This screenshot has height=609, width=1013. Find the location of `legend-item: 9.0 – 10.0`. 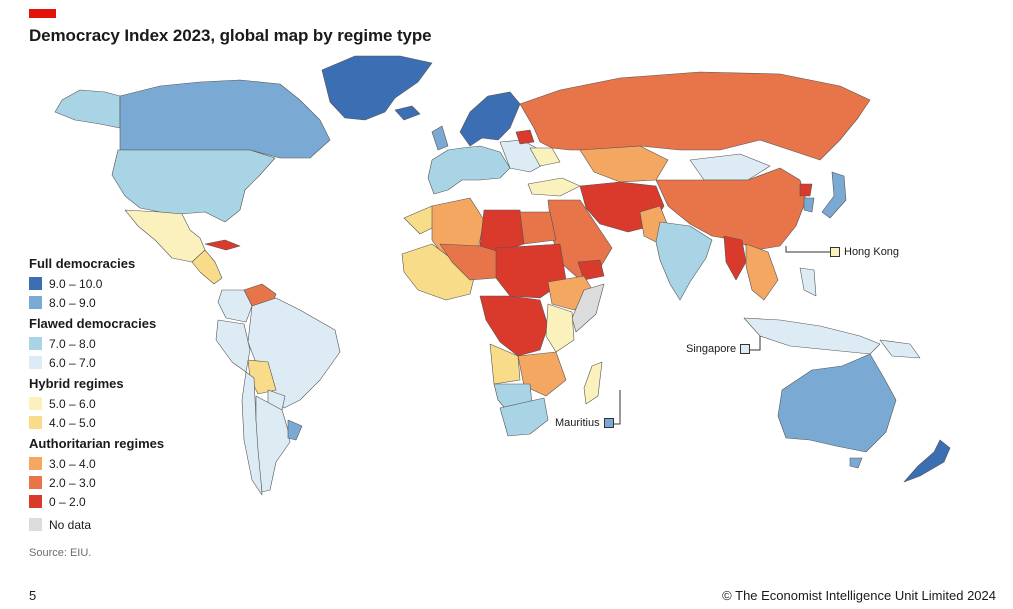

legend-item: 9.0 – 10.0 is located at coordinates (109, 283).